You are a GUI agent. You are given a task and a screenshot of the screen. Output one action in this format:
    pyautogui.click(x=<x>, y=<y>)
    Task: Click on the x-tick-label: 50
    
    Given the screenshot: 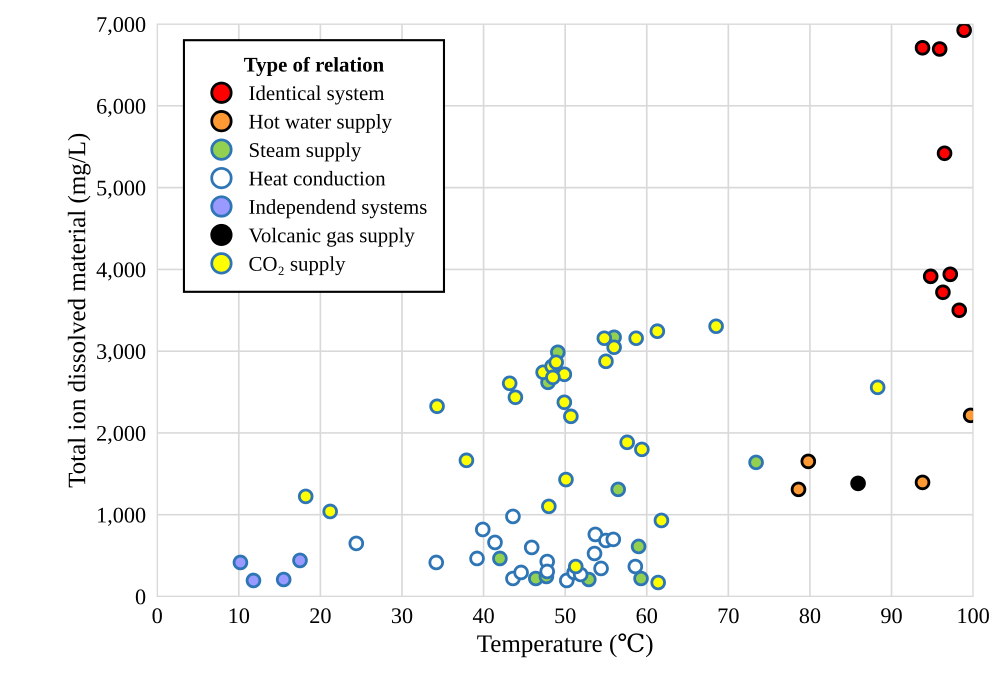 What is the action you would take?
    pyautogui.click(x=565, y=616)
    